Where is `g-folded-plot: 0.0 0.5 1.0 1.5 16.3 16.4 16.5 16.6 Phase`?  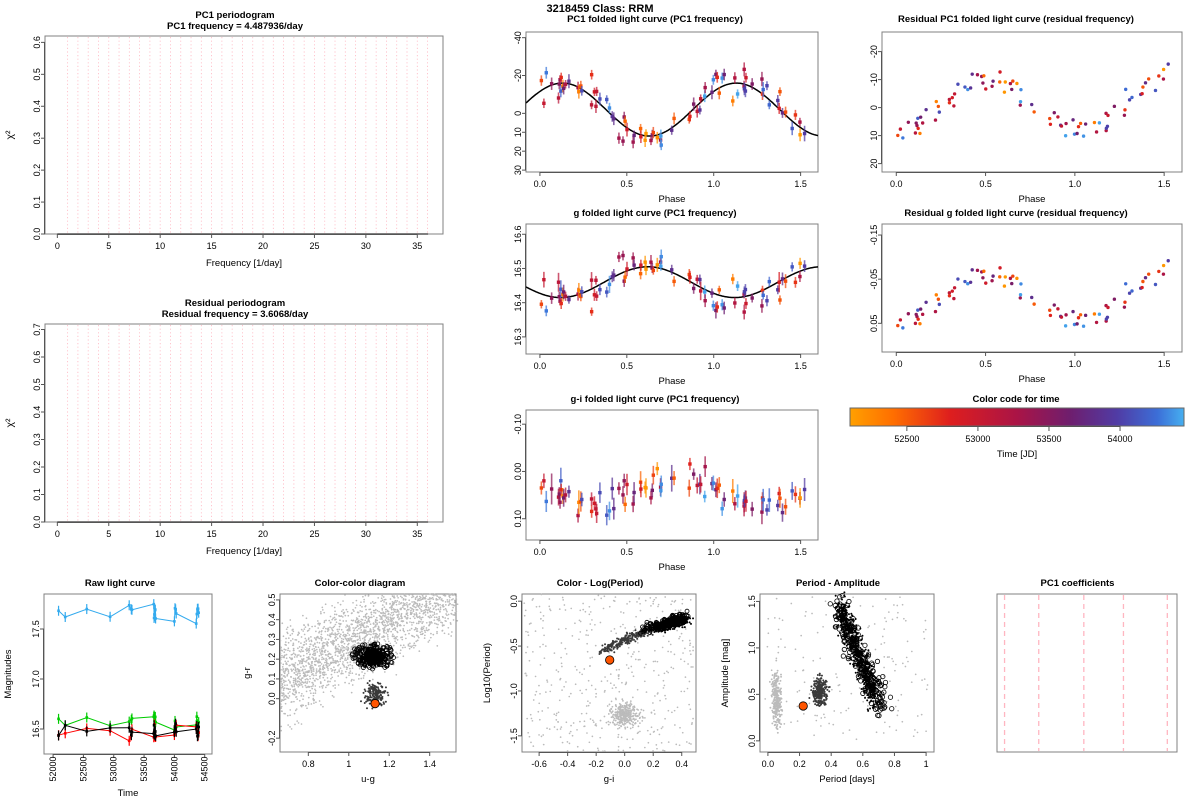
g-folded-plot: 0.0 0.5 1.0 1.5 16.3 16.4 16.5 16.6 Phase is located at coordinates (666, 305).